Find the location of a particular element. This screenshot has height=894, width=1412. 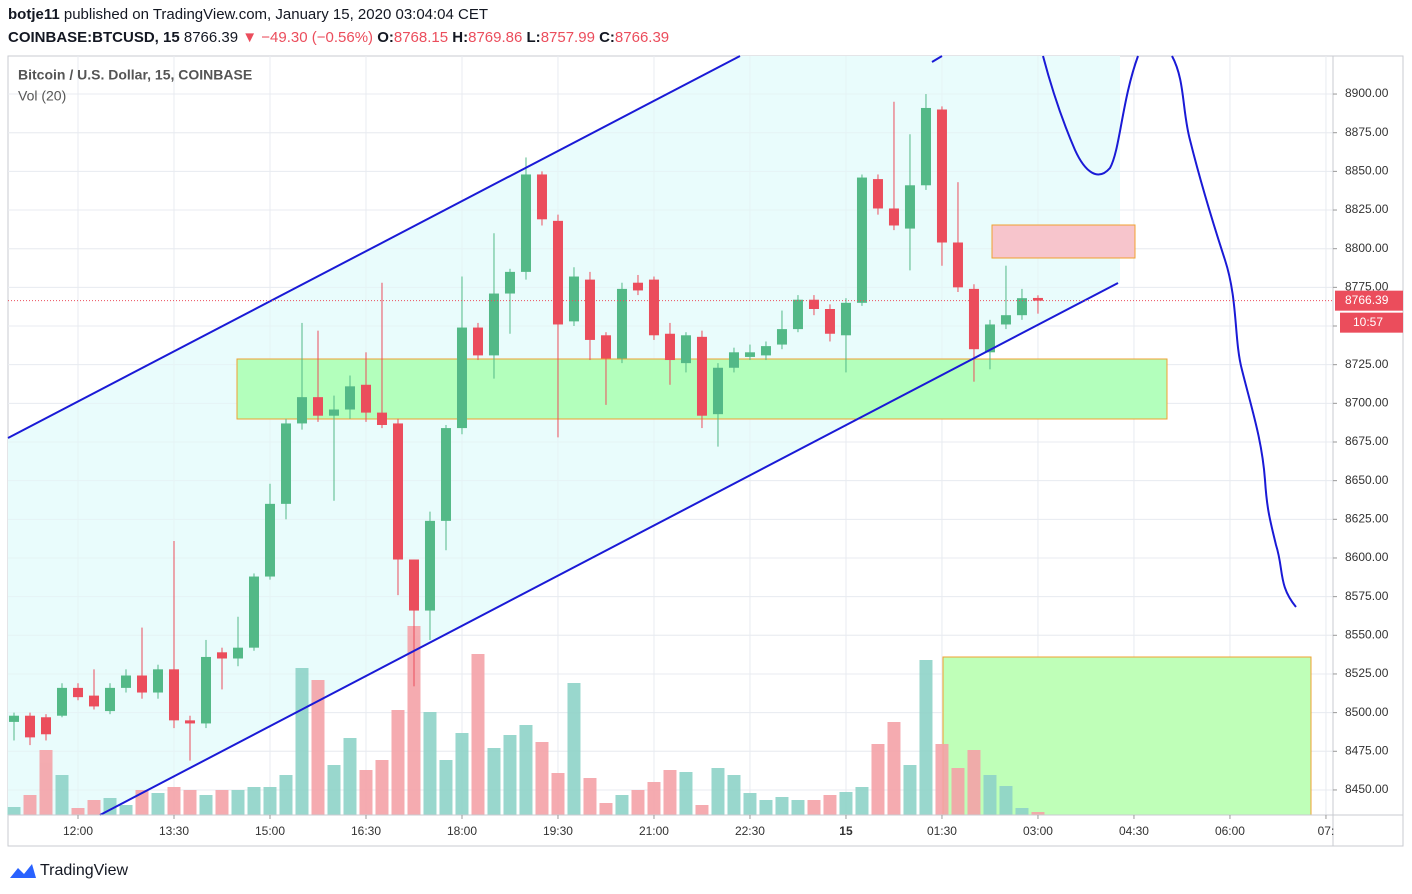

c-label: C: is located at coordinates (607, 37).